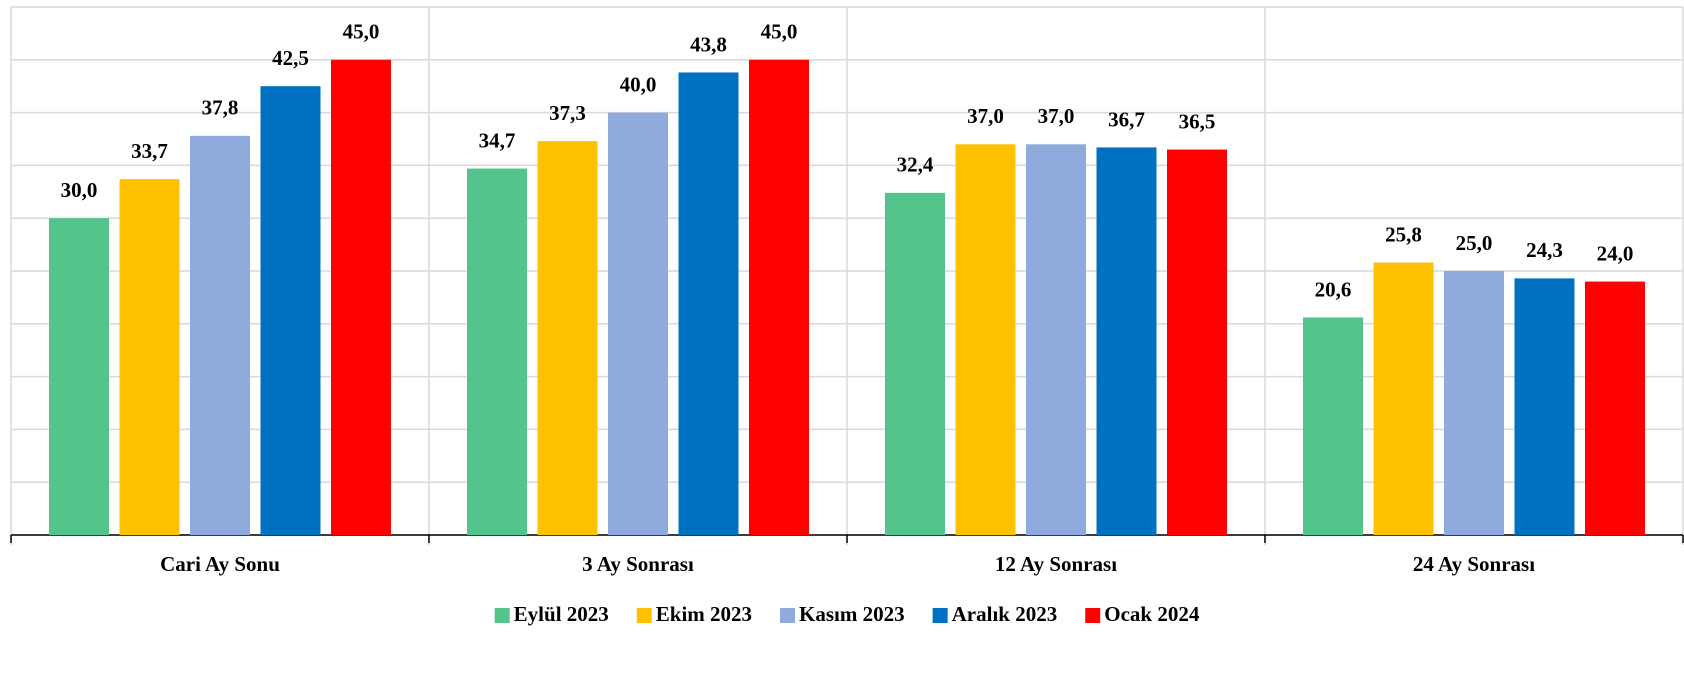  Describe the element at coordinates (638, 84) in the screenshot. I see `data-label: 40,0` at that location.